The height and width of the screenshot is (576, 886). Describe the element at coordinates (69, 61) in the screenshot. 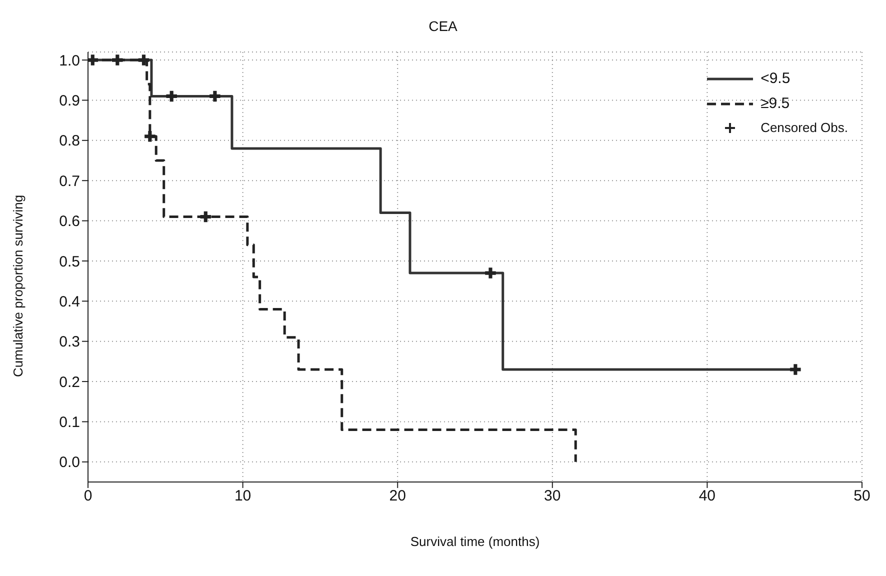

I see `y-tick-label: 1.0` at that location.